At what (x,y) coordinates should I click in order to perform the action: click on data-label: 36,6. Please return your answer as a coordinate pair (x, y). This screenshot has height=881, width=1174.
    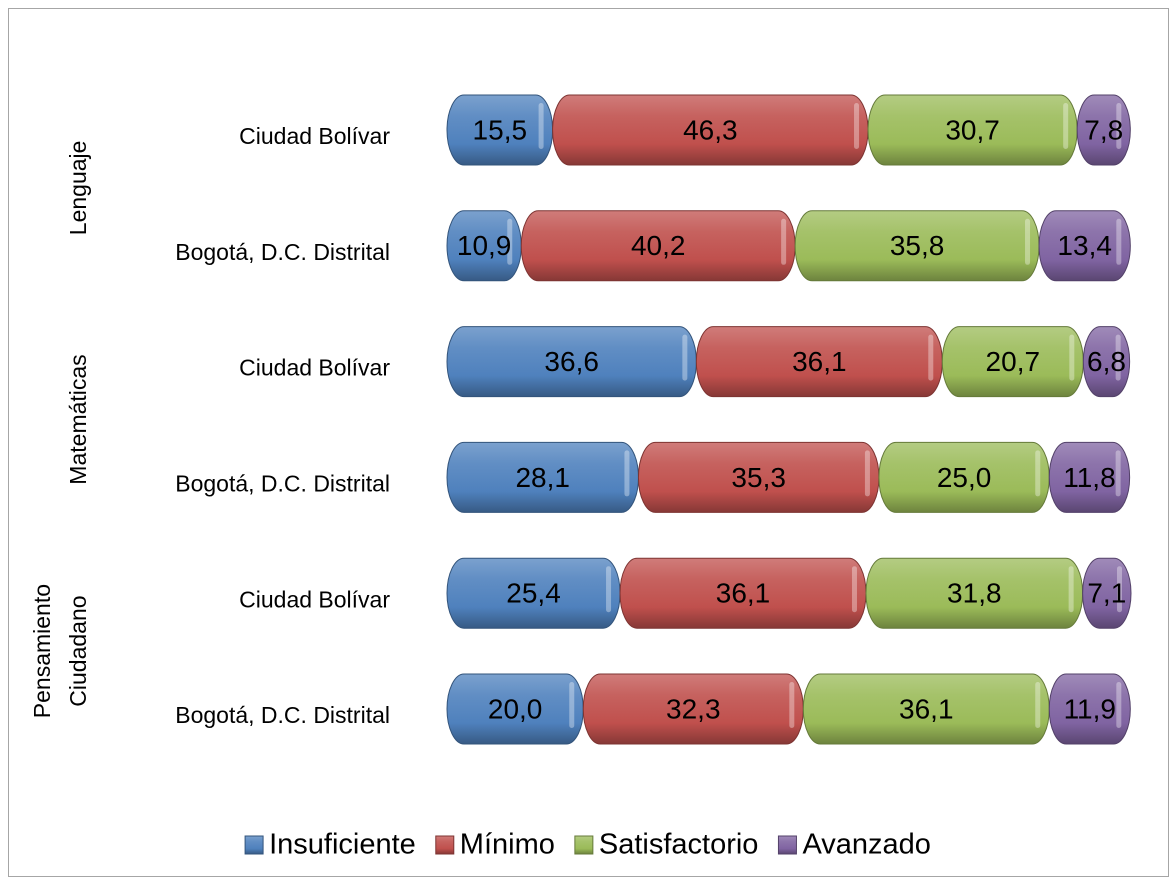
    Looking at the image, I should click on (571, 361).